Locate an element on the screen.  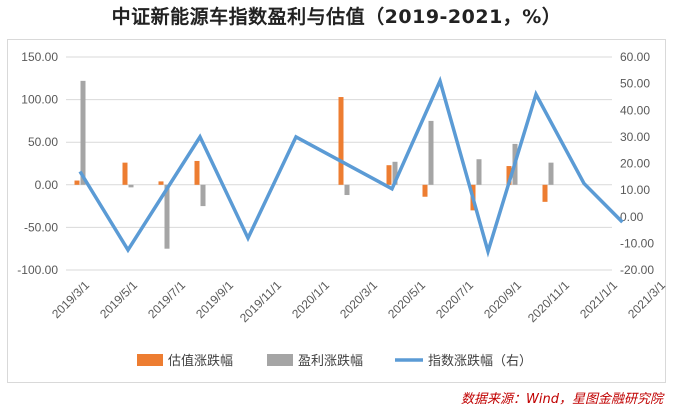
legend-label-index: 指数涨跌幅（右） is located at coordinates (480, 361).